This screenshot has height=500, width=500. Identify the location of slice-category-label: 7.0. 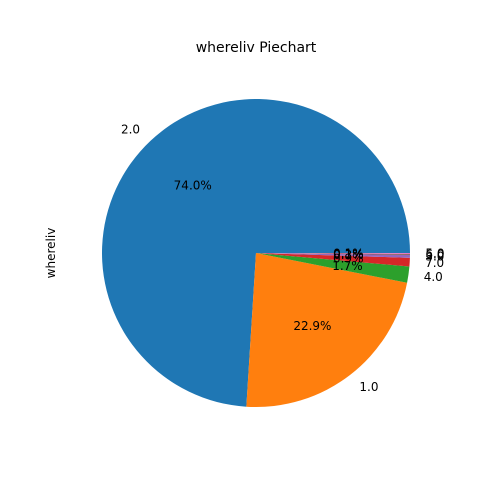
(434, 263).